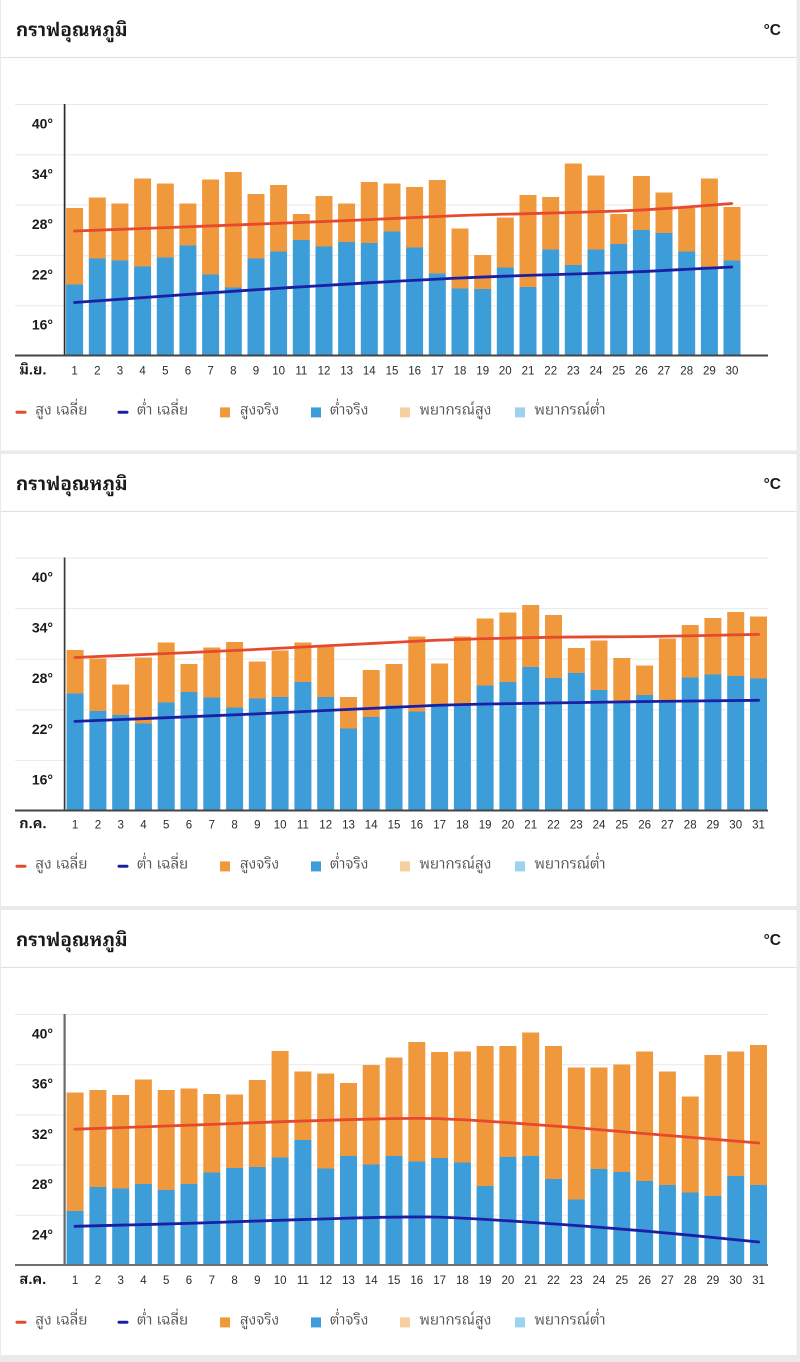 Image resolution: width=800 pixels, height=1362 pixels. What do you see at coordinates (325, 1281) in the screenshot?
I see `svg-text: 12` at bounding box center [325, 1281].